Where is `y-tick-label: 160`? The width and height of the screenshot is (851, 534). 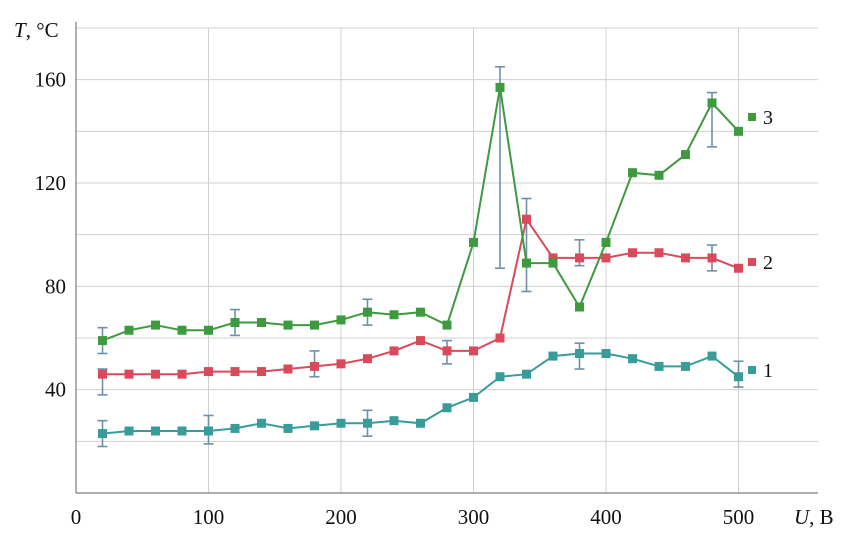 y-tick-label: 160 is located at coordinates (51, 80).